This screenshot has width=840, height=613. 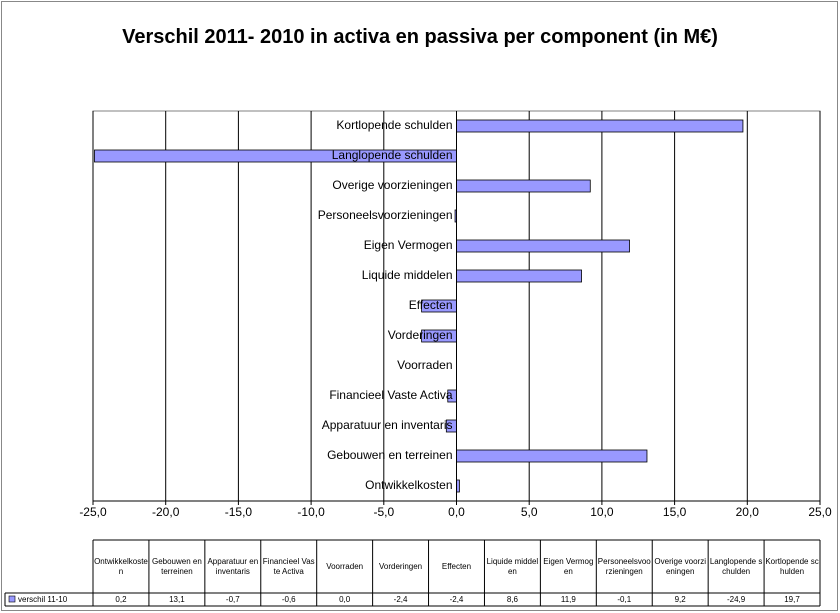 I want to click on x-tick-label: 5,0, so click(x=529, y=512).